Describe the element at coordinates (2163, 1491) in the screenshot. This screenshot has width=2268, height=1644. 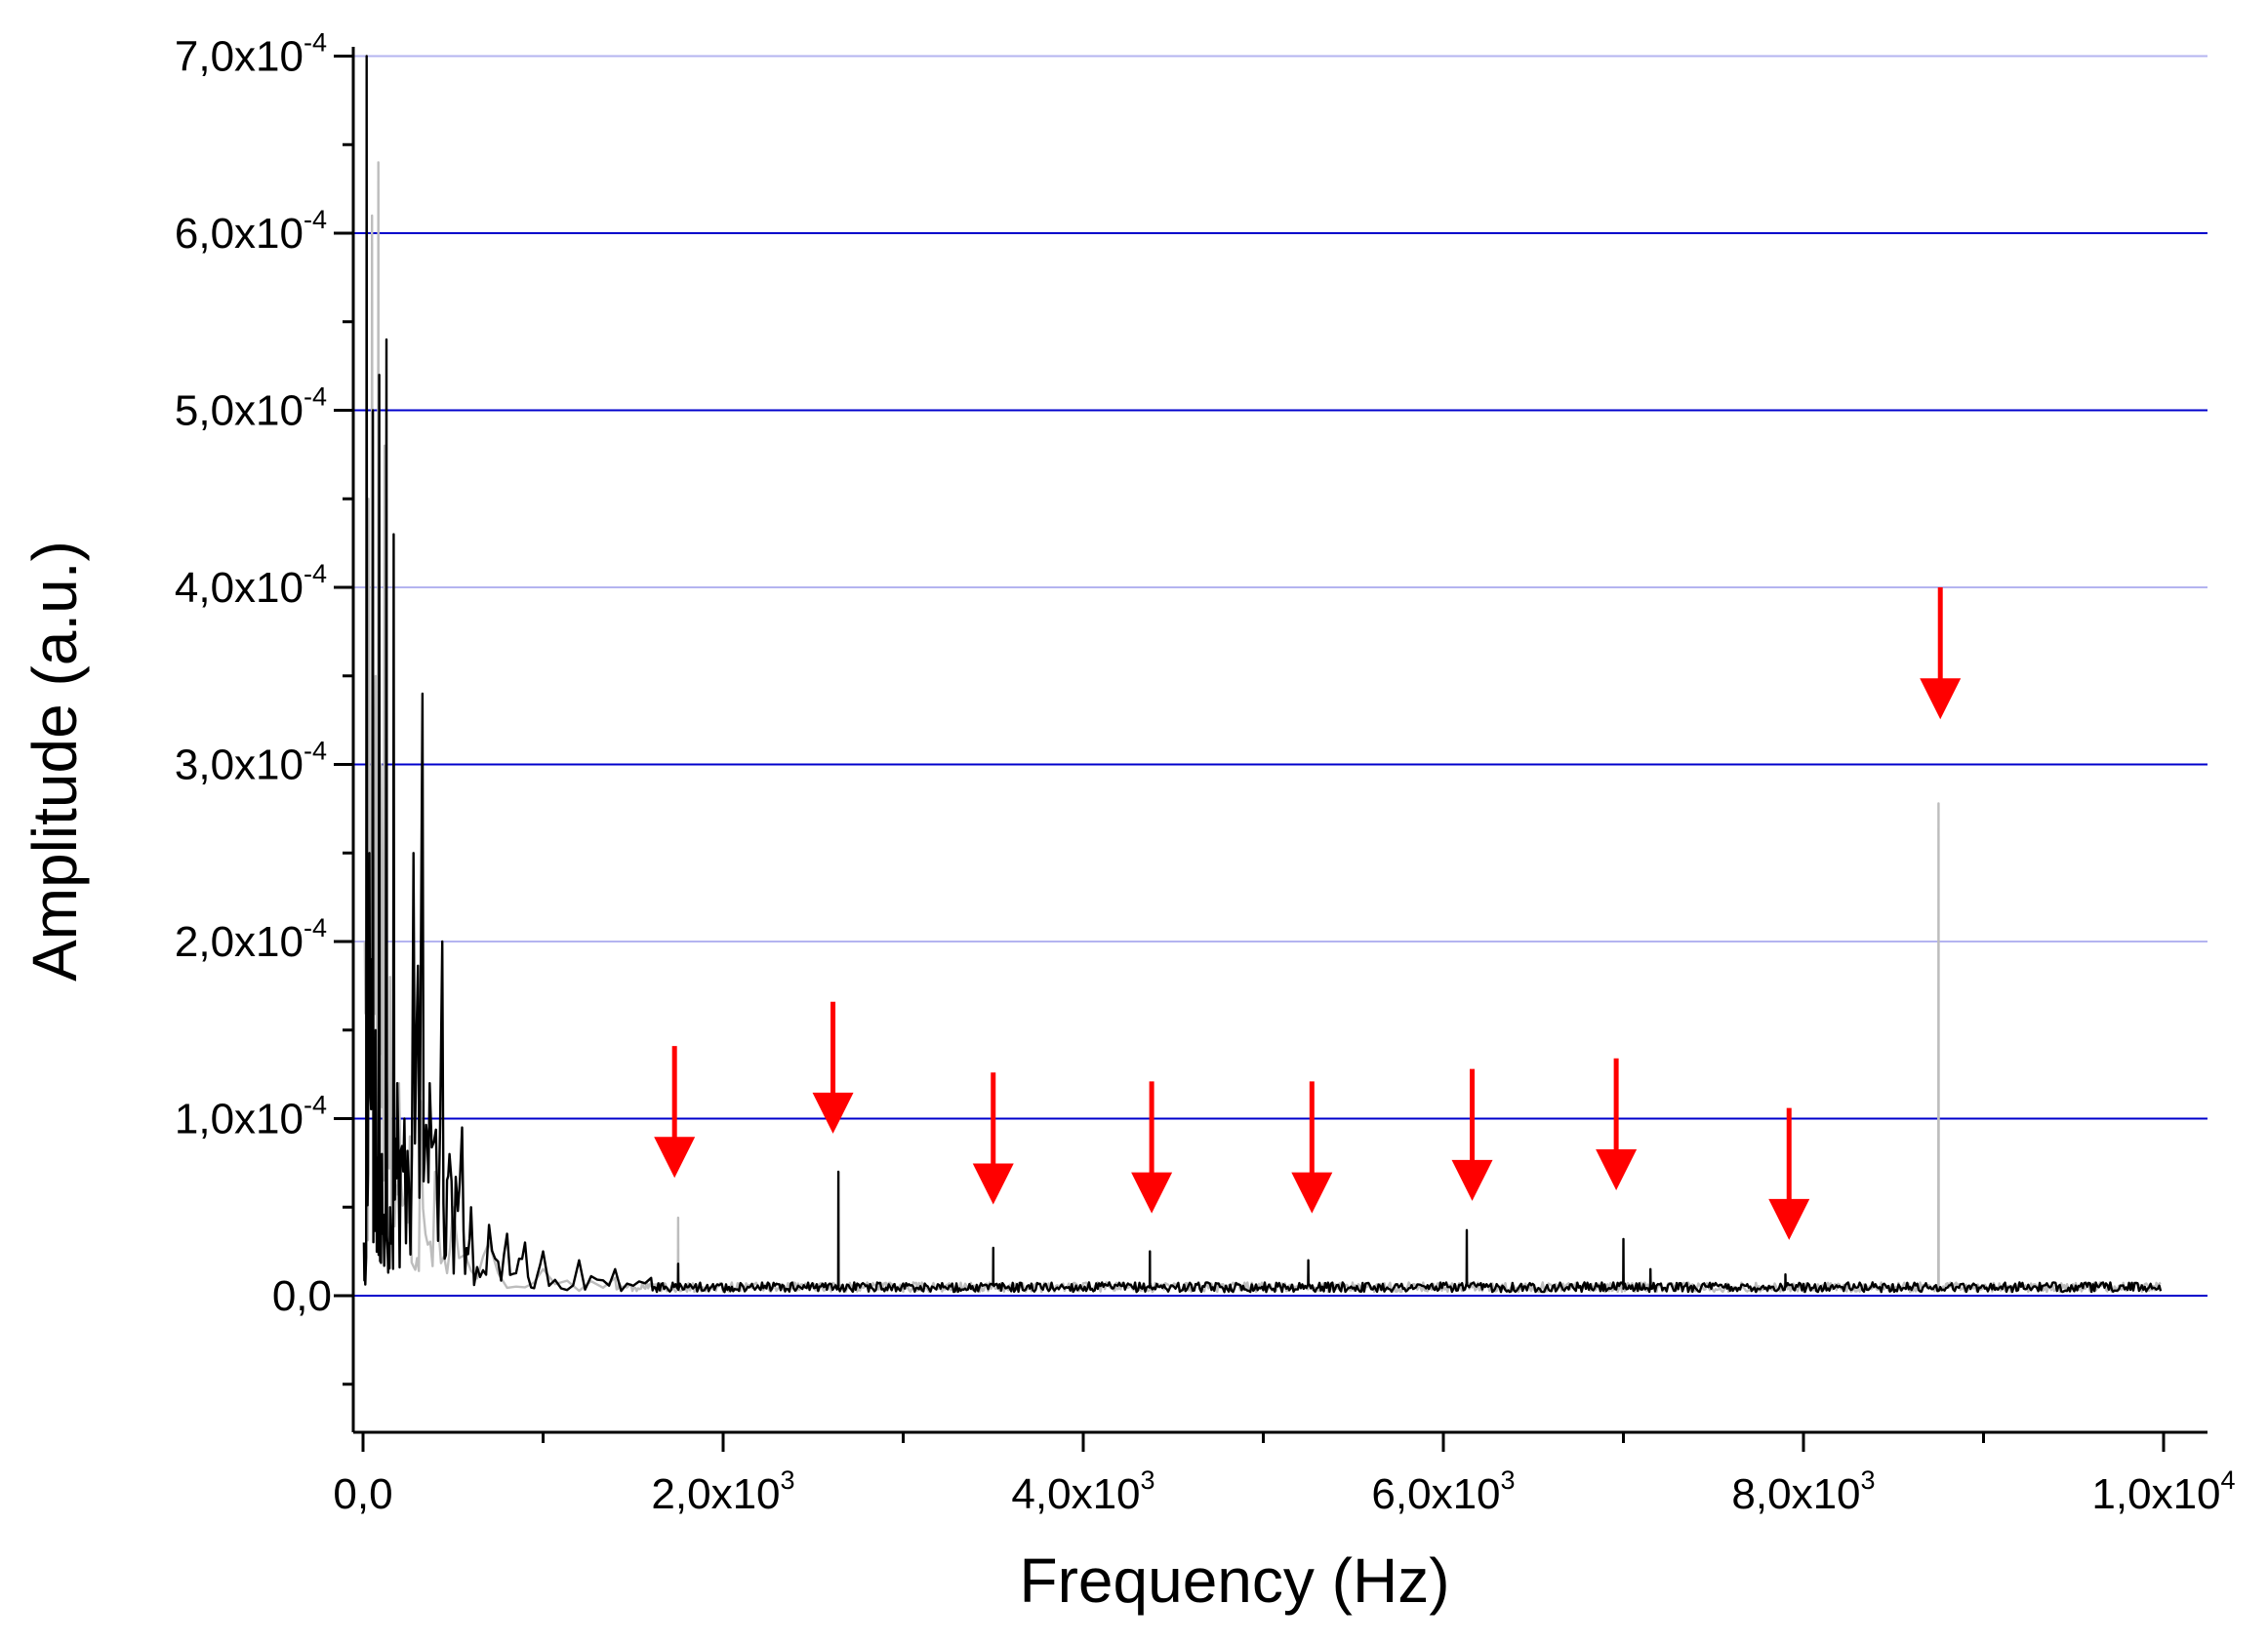
I see `x-tick-label: 1,0x10⁴` at that location.